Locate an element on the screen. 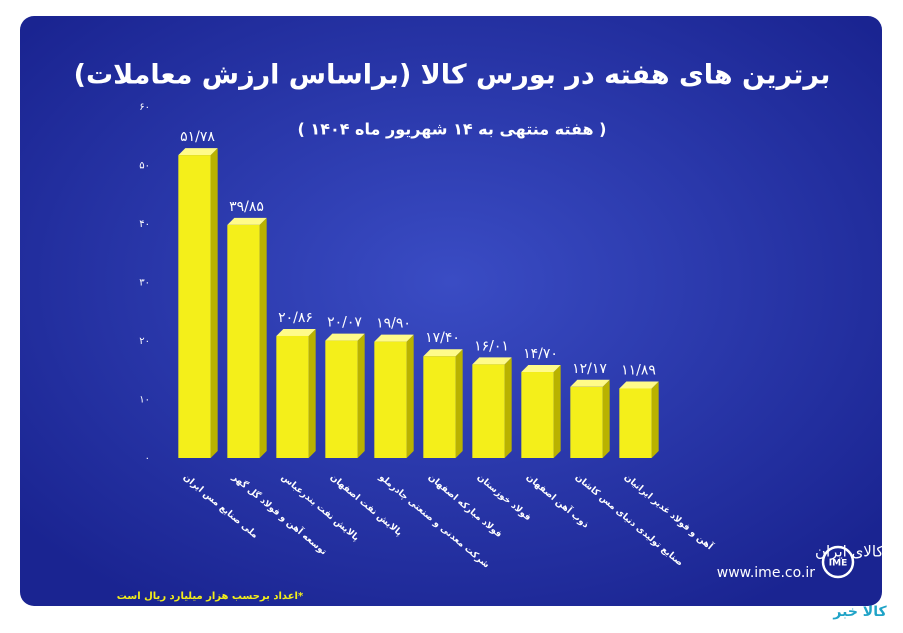  value-label: ۲۰/۸۶ is located at coordinates (295, 318).